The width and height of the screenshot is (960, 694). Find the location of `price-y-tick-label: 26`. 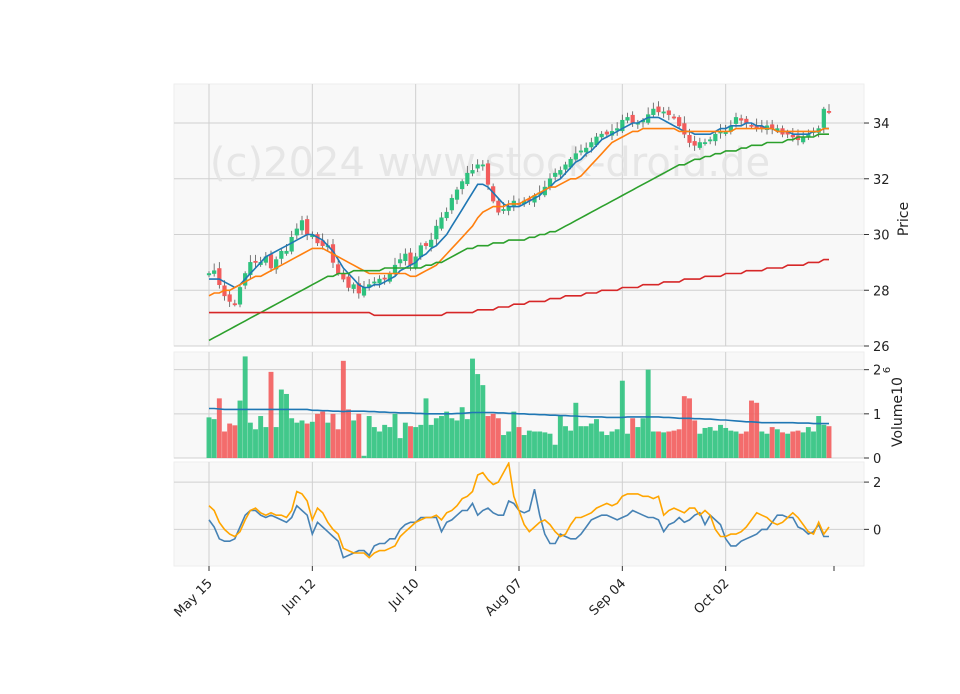

price-y-tick-label: 26 is located at coordinates (881, 347).